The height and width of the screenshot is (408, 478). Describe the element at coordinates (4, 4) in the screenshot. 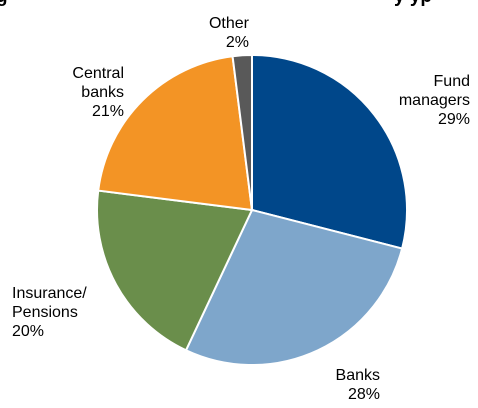

I see `chart-title-left: g` at that location.